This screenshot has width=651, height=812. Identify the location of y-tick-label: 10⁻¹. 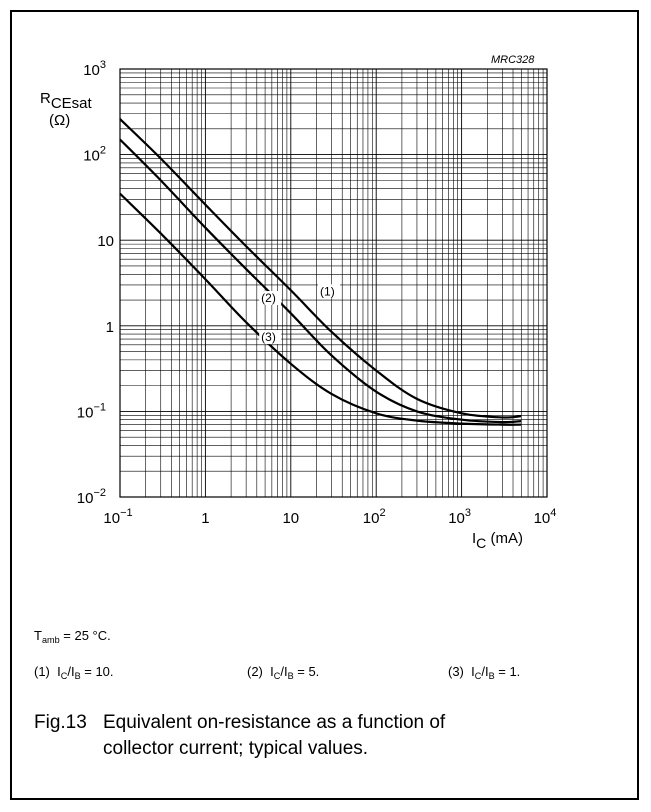
(91, 411).